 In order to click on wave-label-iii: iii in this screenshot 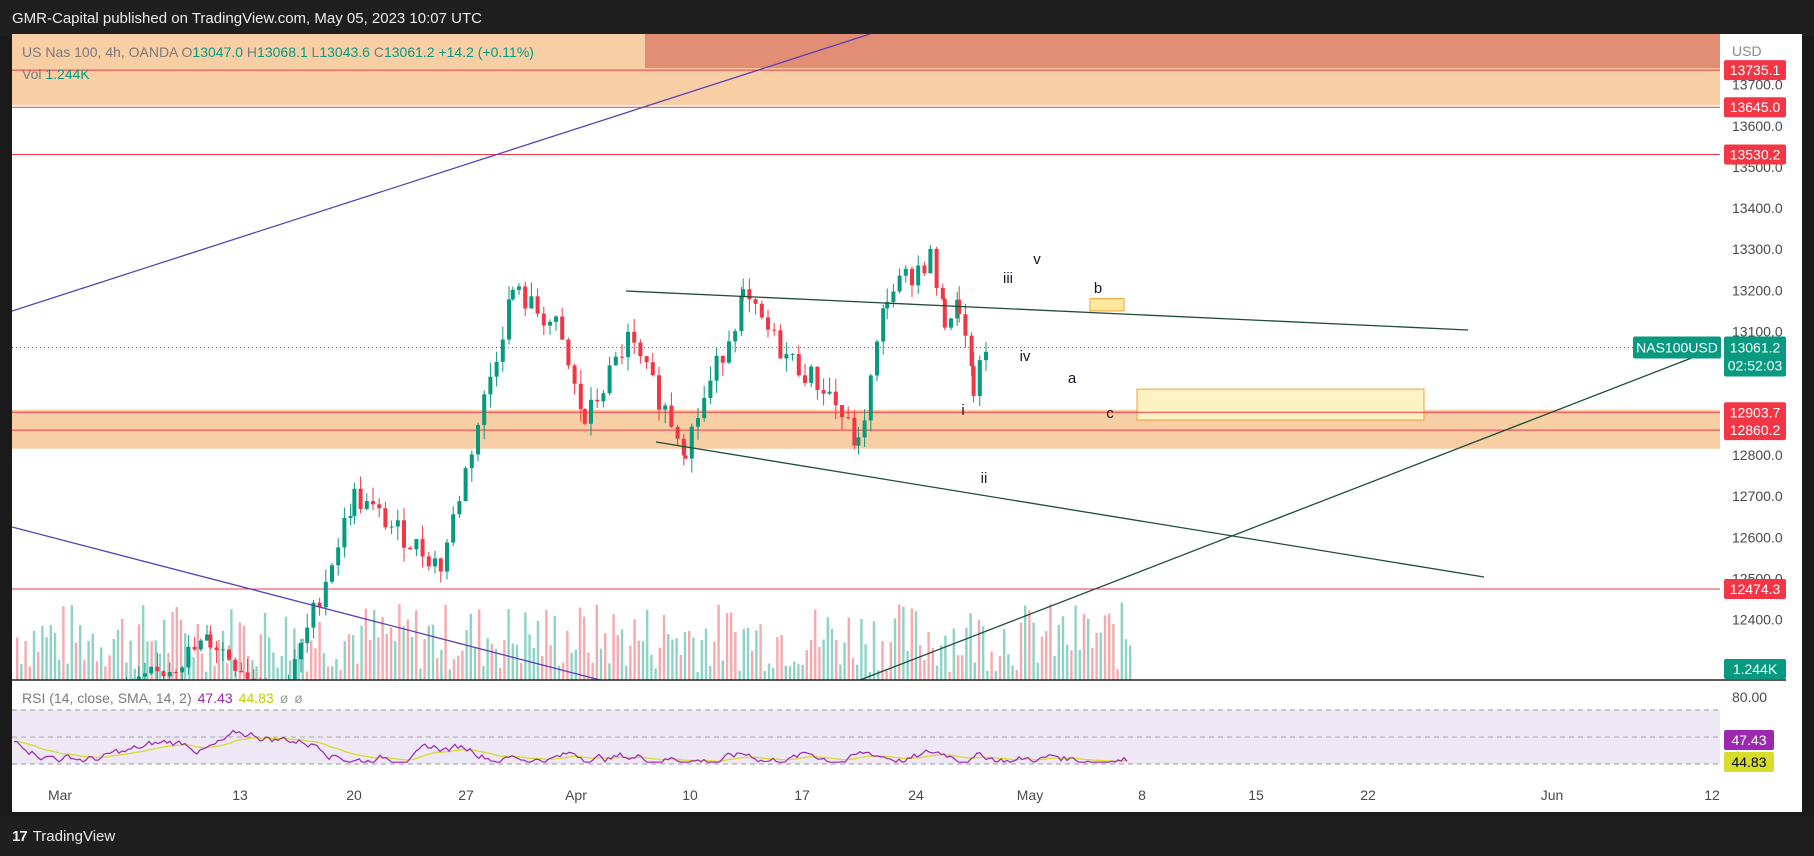, I will do `click(1008, 278)`.